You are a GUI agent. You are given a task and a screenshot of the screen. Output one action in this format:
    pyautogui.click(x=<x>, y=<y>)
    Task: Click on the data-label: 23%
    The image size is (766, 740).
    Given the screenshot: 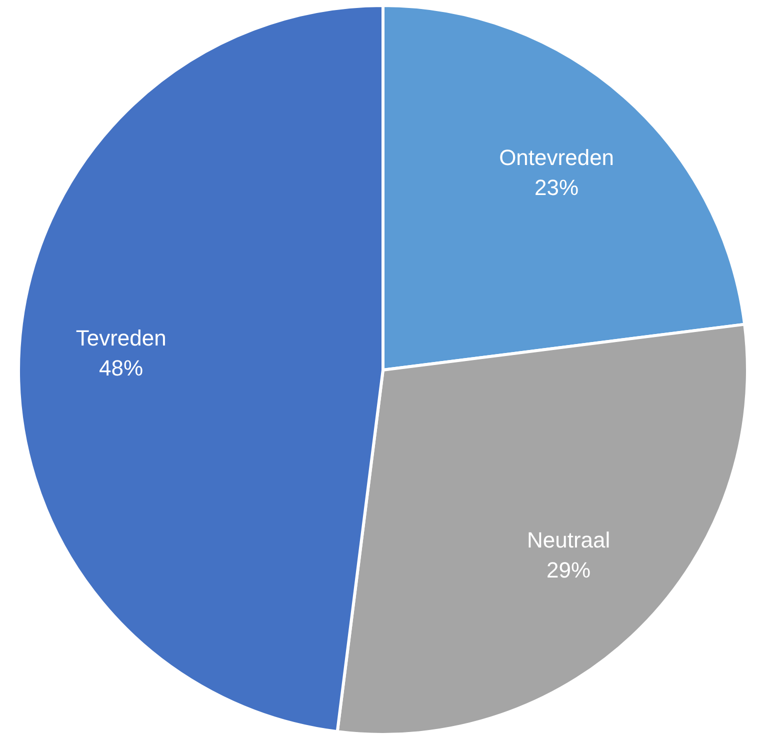 What is the action you would take?
    pyautogui.click(x=556, y=187)
    